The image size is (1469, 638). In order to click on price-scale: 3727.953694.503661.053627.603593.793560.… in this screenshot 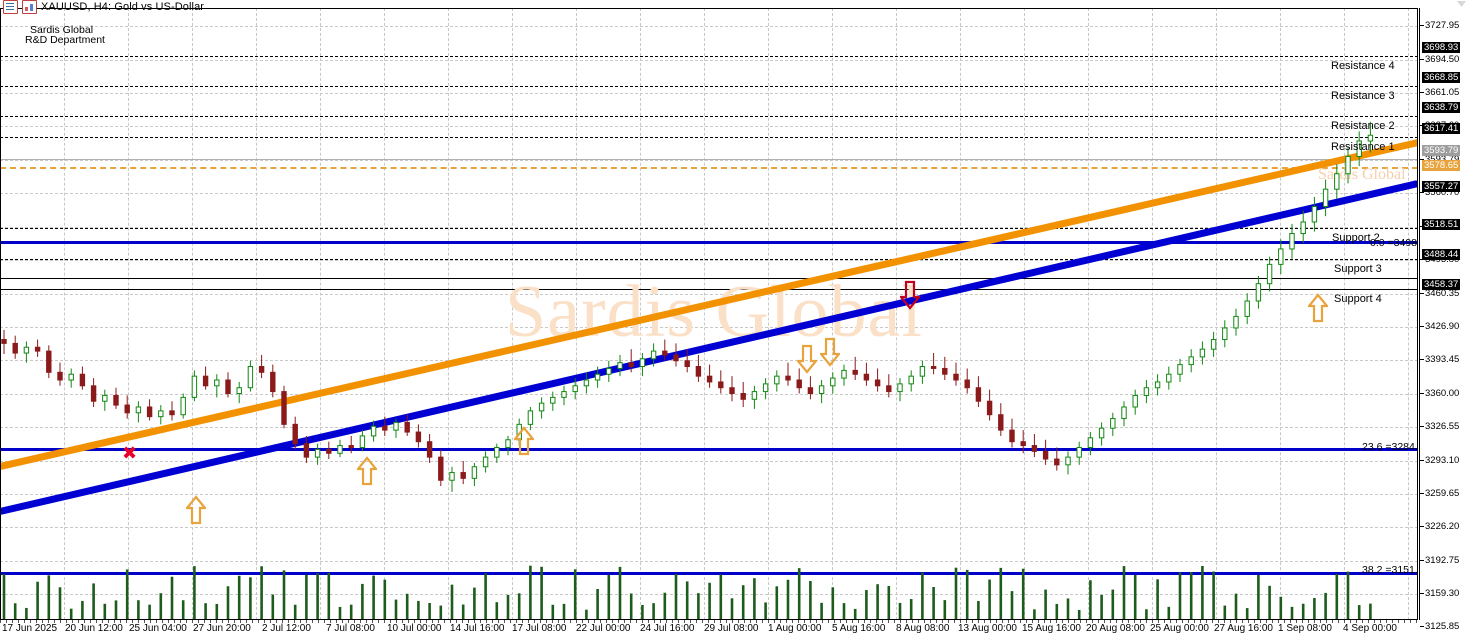, I will do `click(1444, 320)`.